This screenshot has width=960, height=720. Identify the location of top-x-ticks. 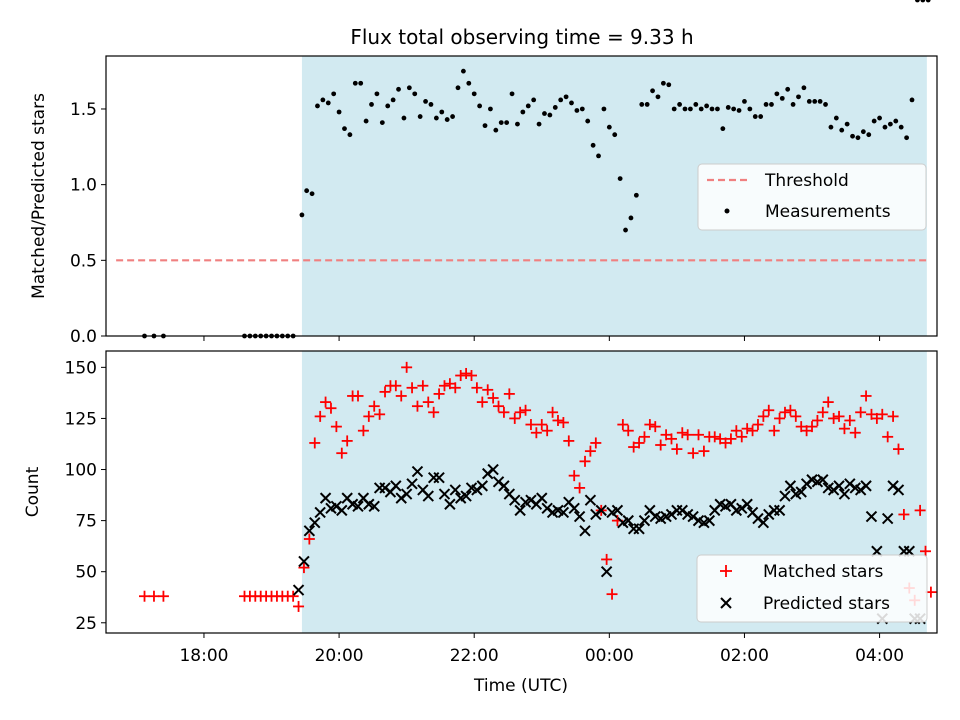
(542, 338).